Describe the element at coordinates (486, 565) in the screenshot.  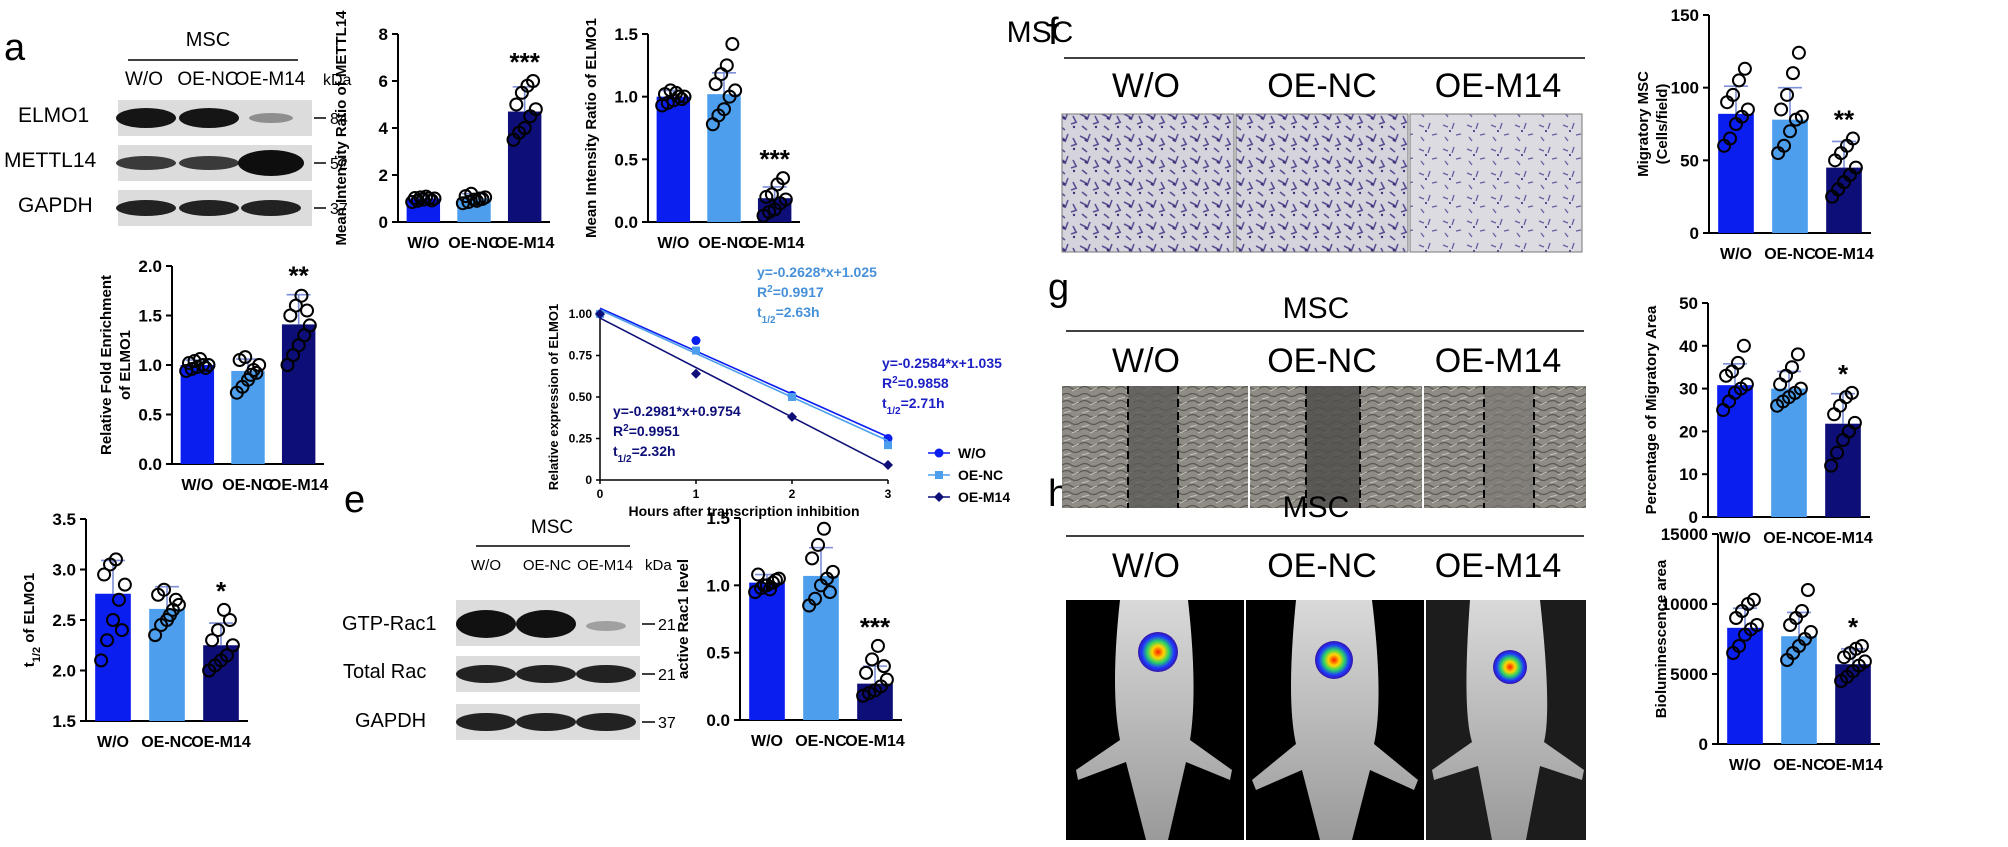
I see `blot-e-lane-1: W/O` at that location.